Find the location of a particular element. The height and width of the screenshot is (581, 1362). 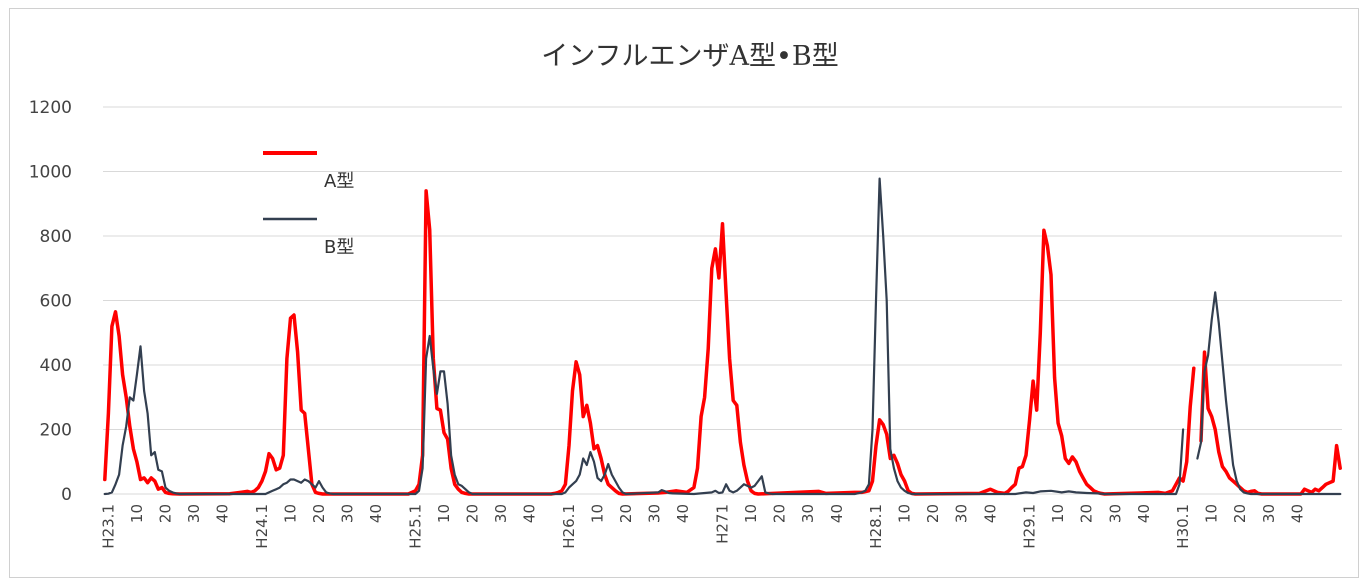

y-tick-label: 400 is located at coordinates (56, 366).